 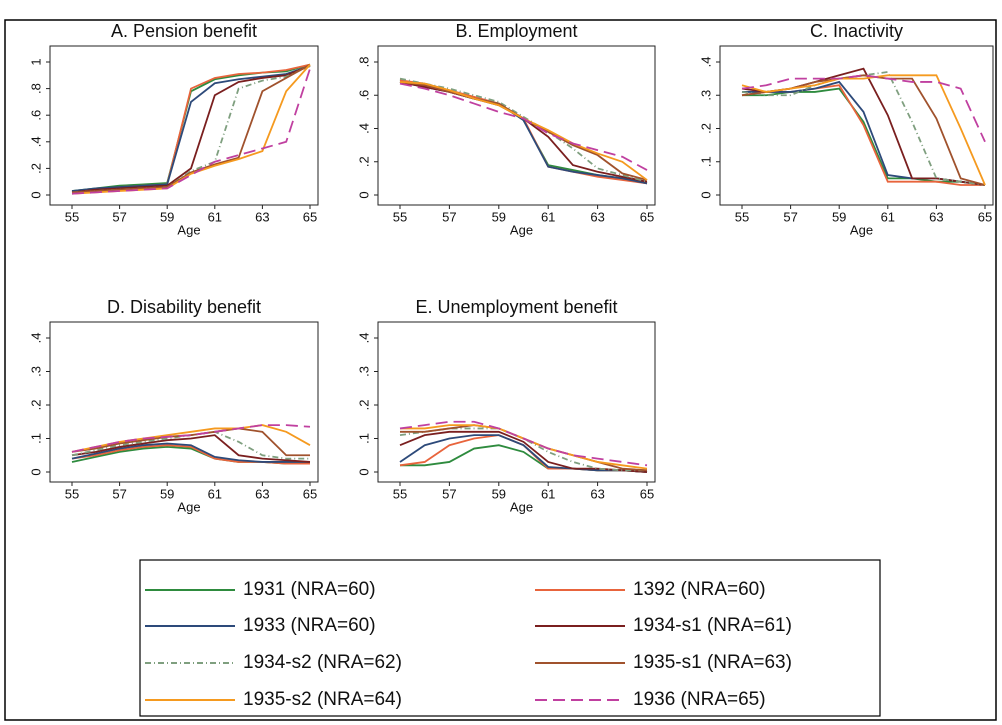 I want to click on panel-title: C. Inactivity, so click(x=856, y=31).